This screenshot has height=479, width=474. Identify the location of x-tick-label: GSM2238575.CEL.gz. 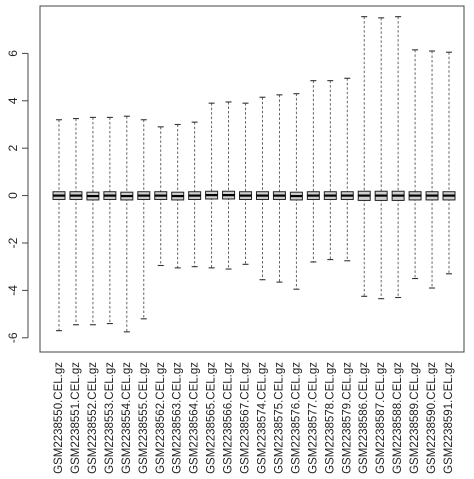
(279, 418).